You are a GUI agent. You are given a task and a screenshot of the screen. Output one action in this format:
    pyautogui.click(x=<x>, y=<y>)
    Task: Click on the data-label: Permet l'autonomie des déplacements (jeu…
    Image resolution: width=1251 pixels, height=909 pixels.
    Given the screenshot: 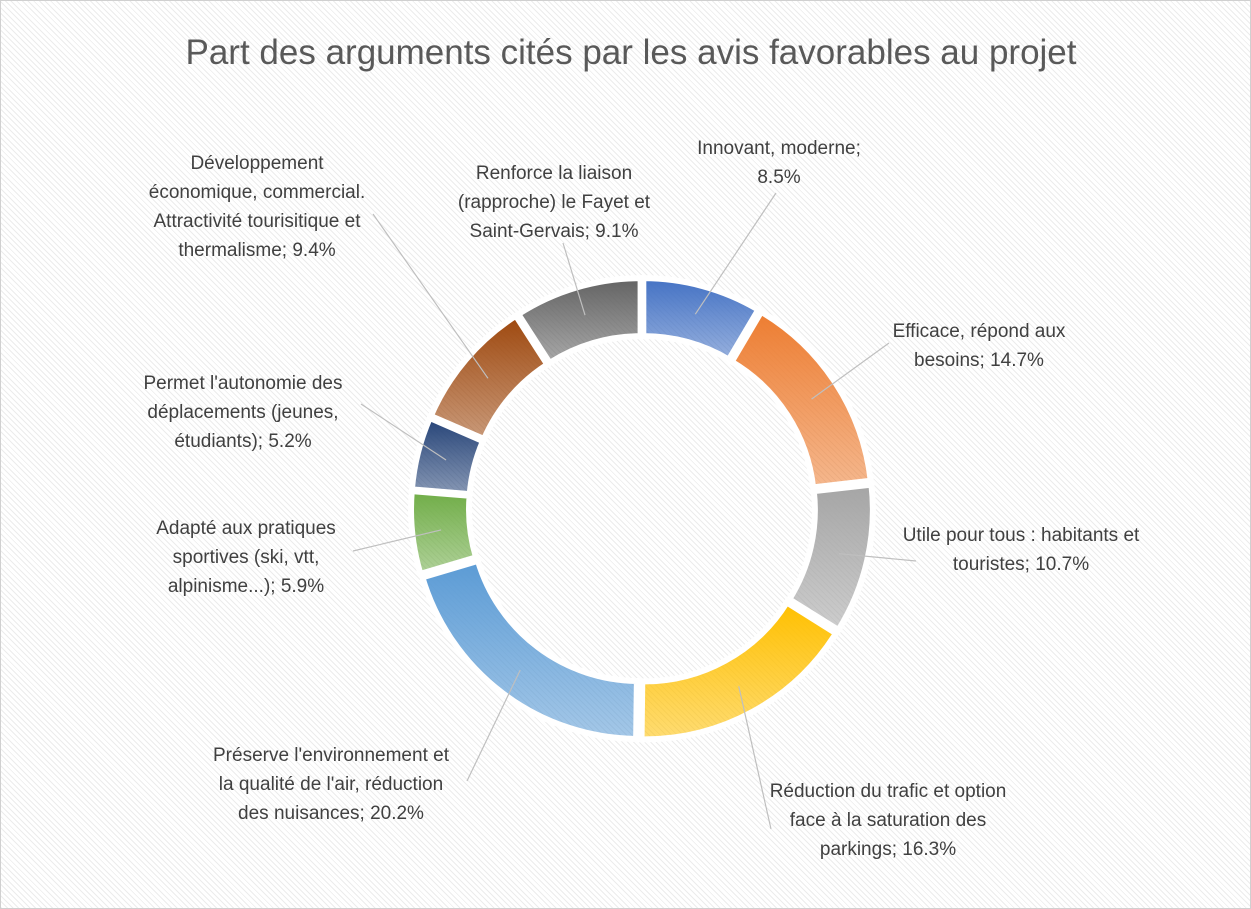 What is the action you would take?
    pyautogui.click(x=243, y=412)
    